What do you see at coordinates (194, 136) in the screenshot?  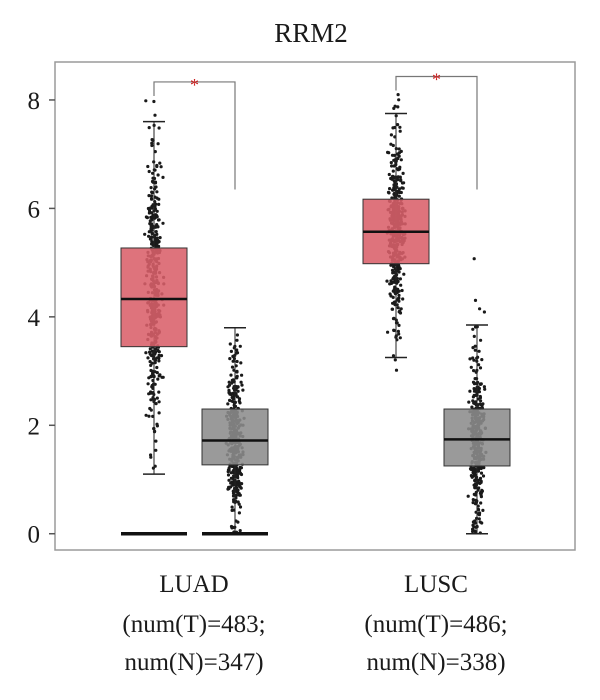 I see `significance-bracket` at bounding box center [194, 136].